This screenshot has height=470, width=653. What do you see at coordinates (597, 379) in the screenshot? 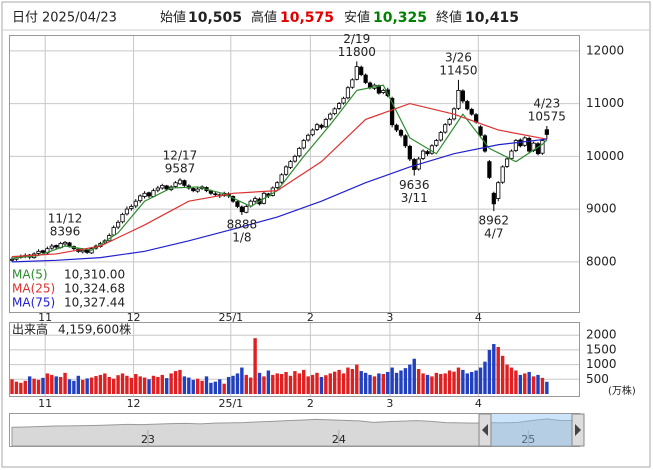
I see `y-tick-label: 500` at bounding box center [597, 379].